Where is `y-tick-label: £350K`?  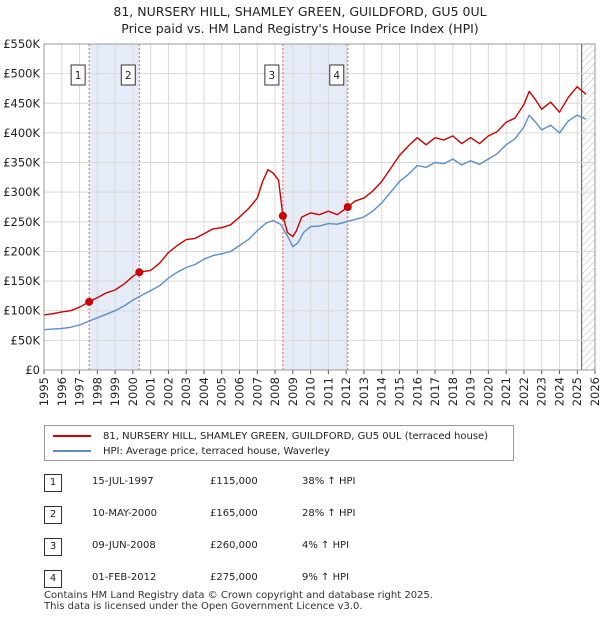 y-tick-label: £350K is located at coordinates (21, 163).